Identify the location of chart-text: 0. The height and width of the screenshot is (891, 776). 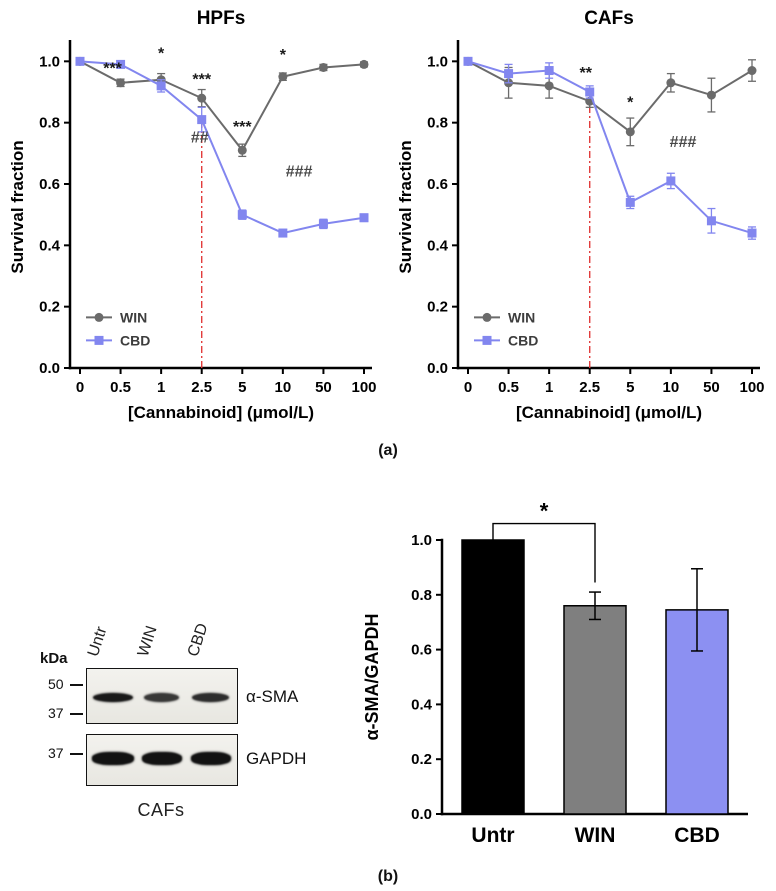
(468, 387).